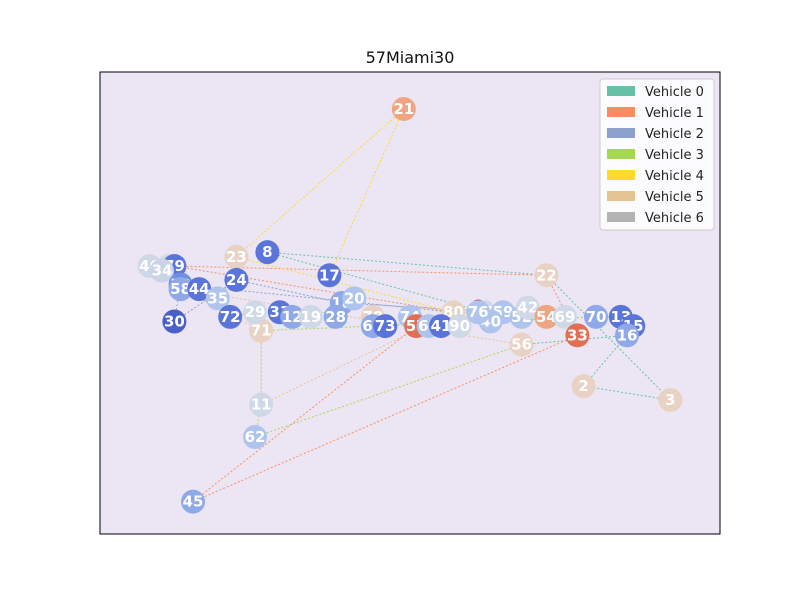 The image size is (800, 600). I want to click on node-label-33: 33, so click(577, 335).